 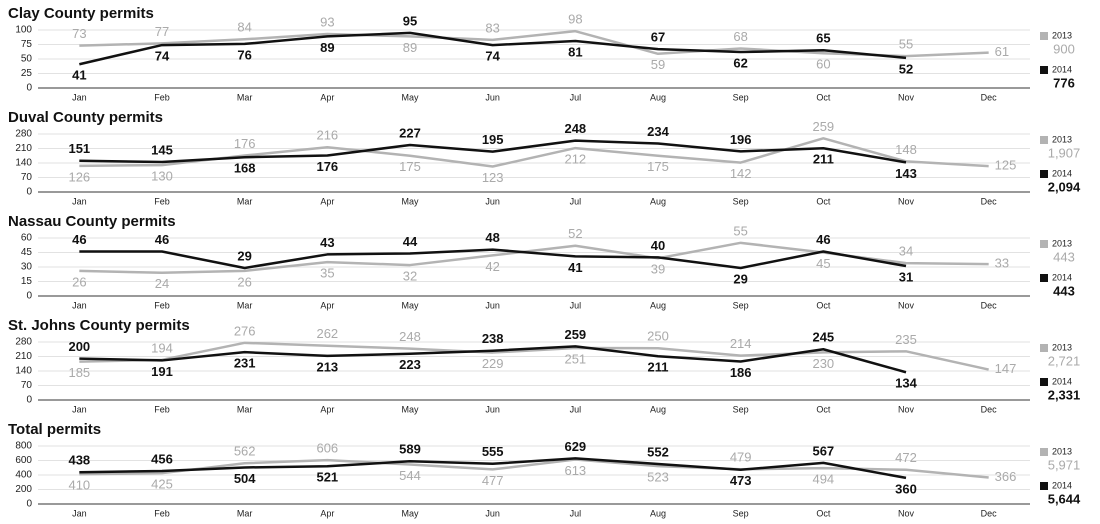 I want to click on value-label: 245, so click(x=823, y=337).